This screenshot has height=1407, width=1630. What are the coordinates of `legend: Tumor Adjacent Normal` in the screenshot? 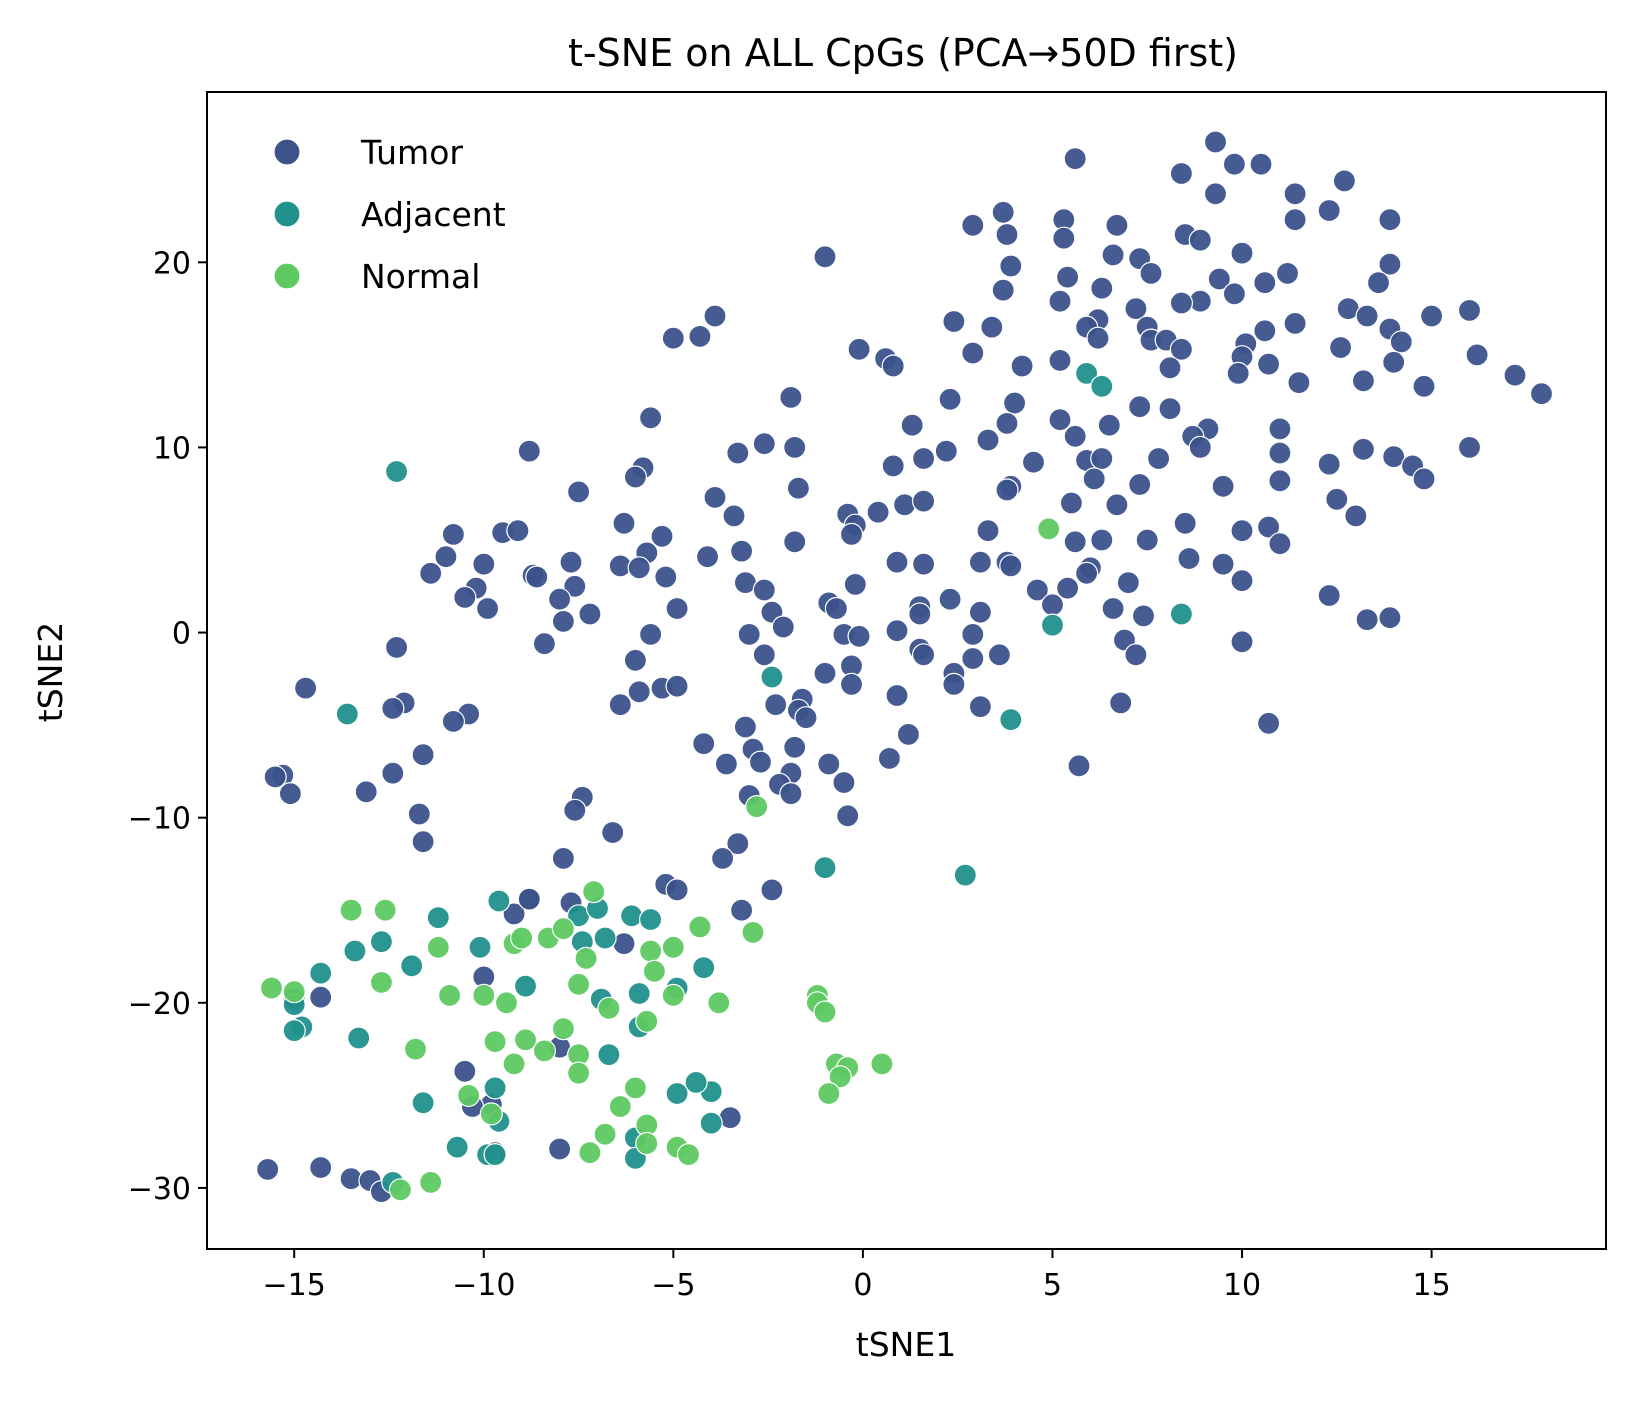 It's located at (389, 214).